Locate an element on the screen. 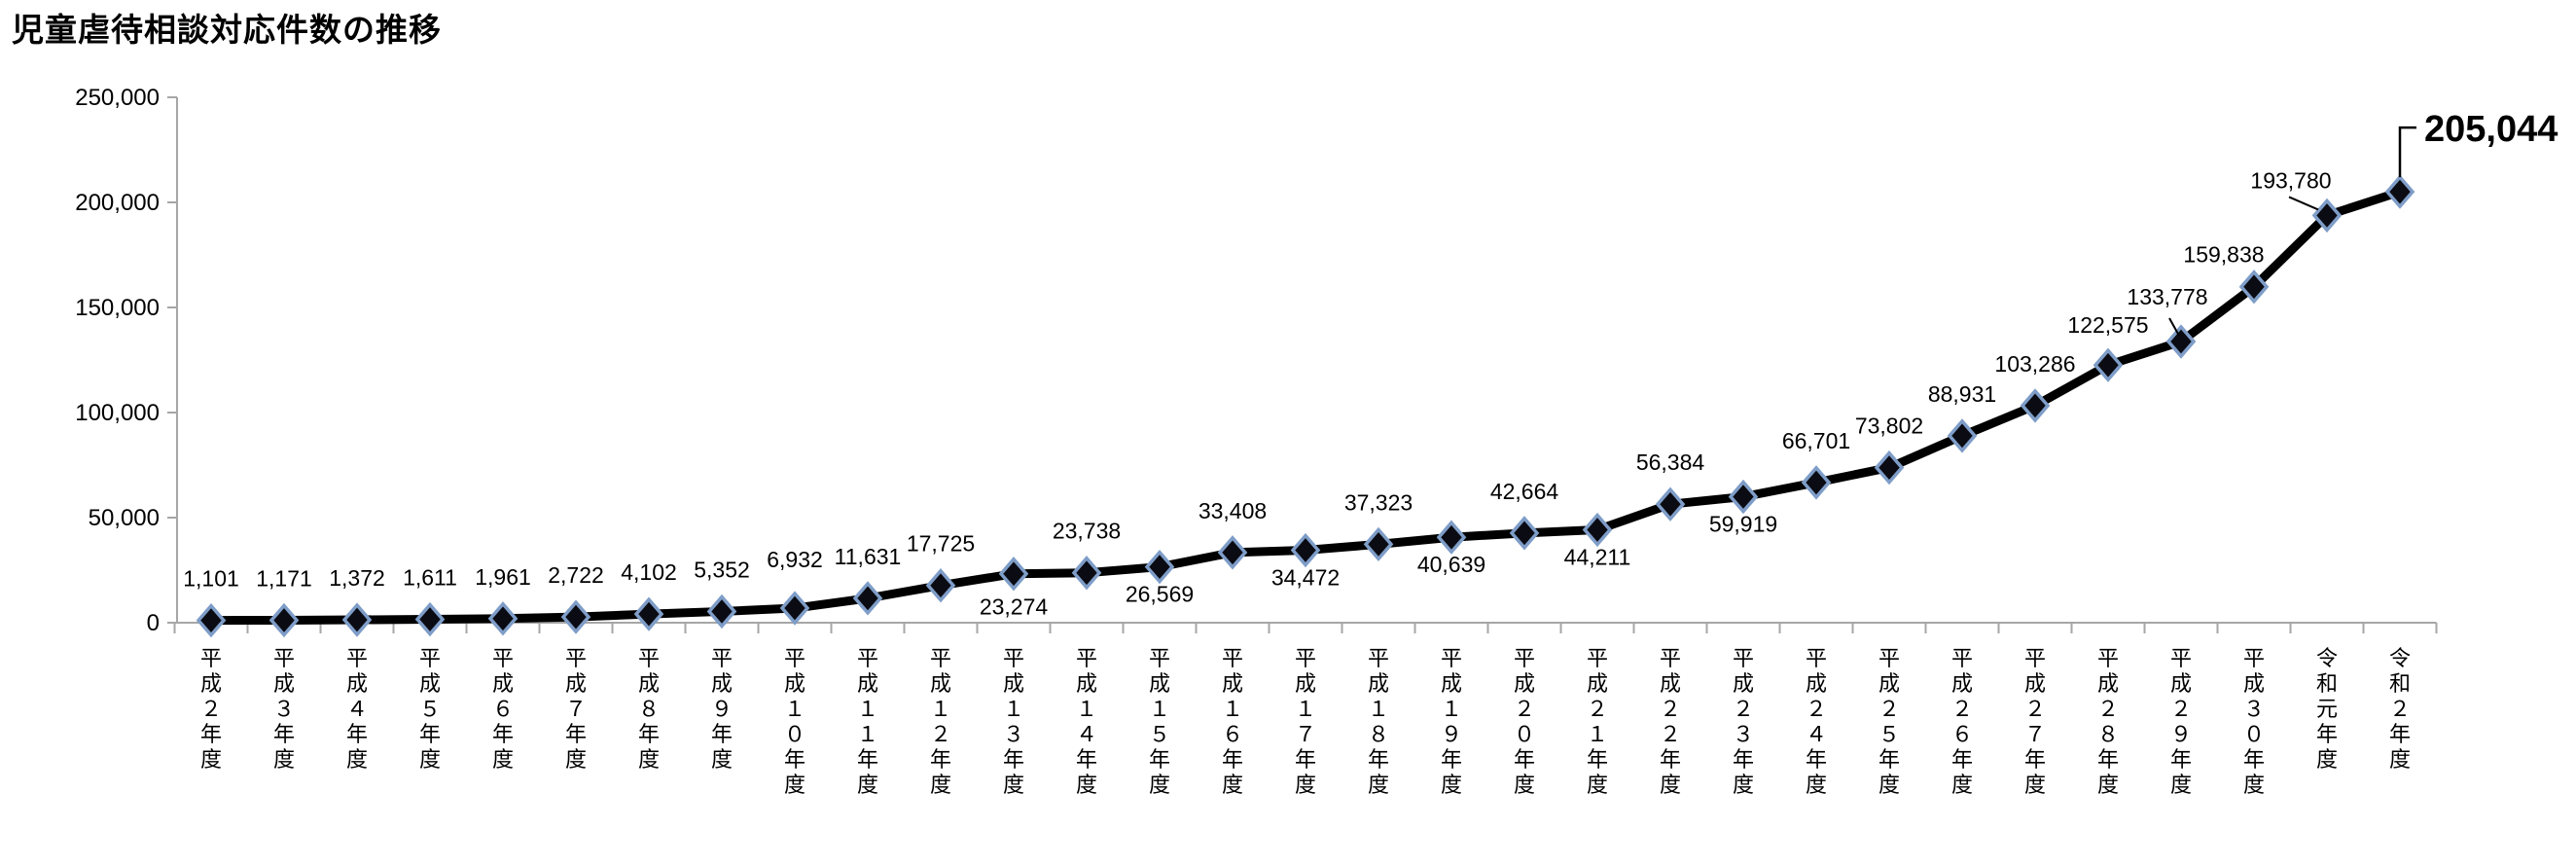  data-point-label: 56,384 is located at coordinates (1670, 462).